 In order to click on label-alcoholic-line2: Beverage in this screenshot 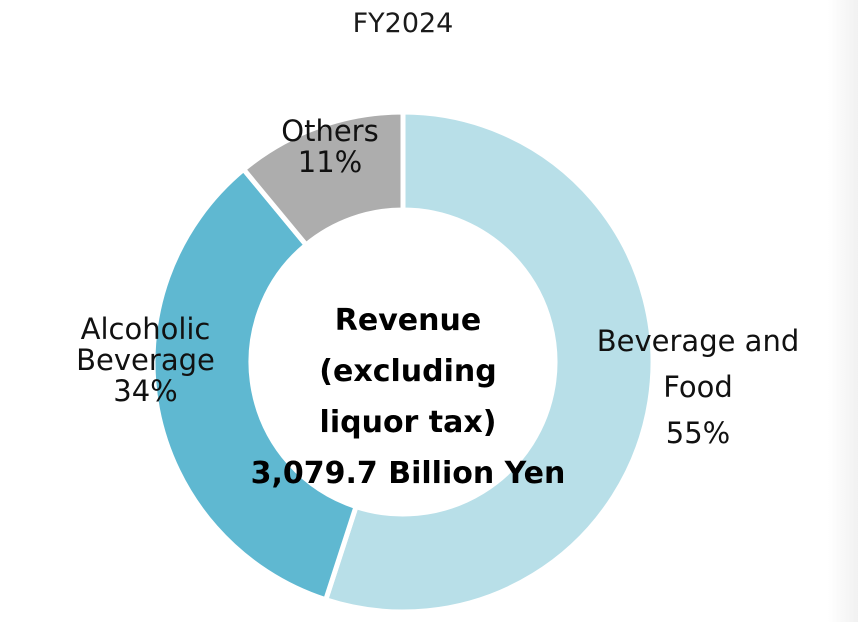, I will do `click(145, 360)`.